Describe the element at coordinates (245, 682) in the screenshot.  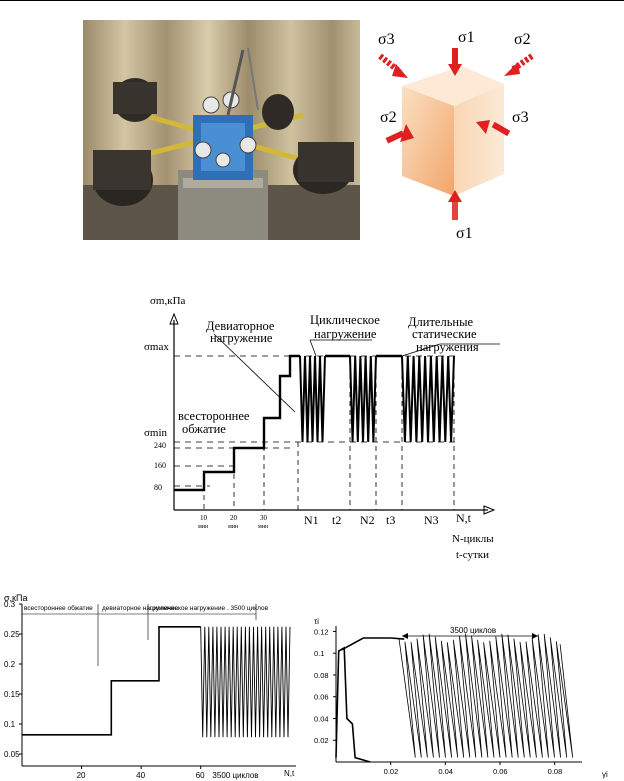
I see `series-oscillation` at that location.